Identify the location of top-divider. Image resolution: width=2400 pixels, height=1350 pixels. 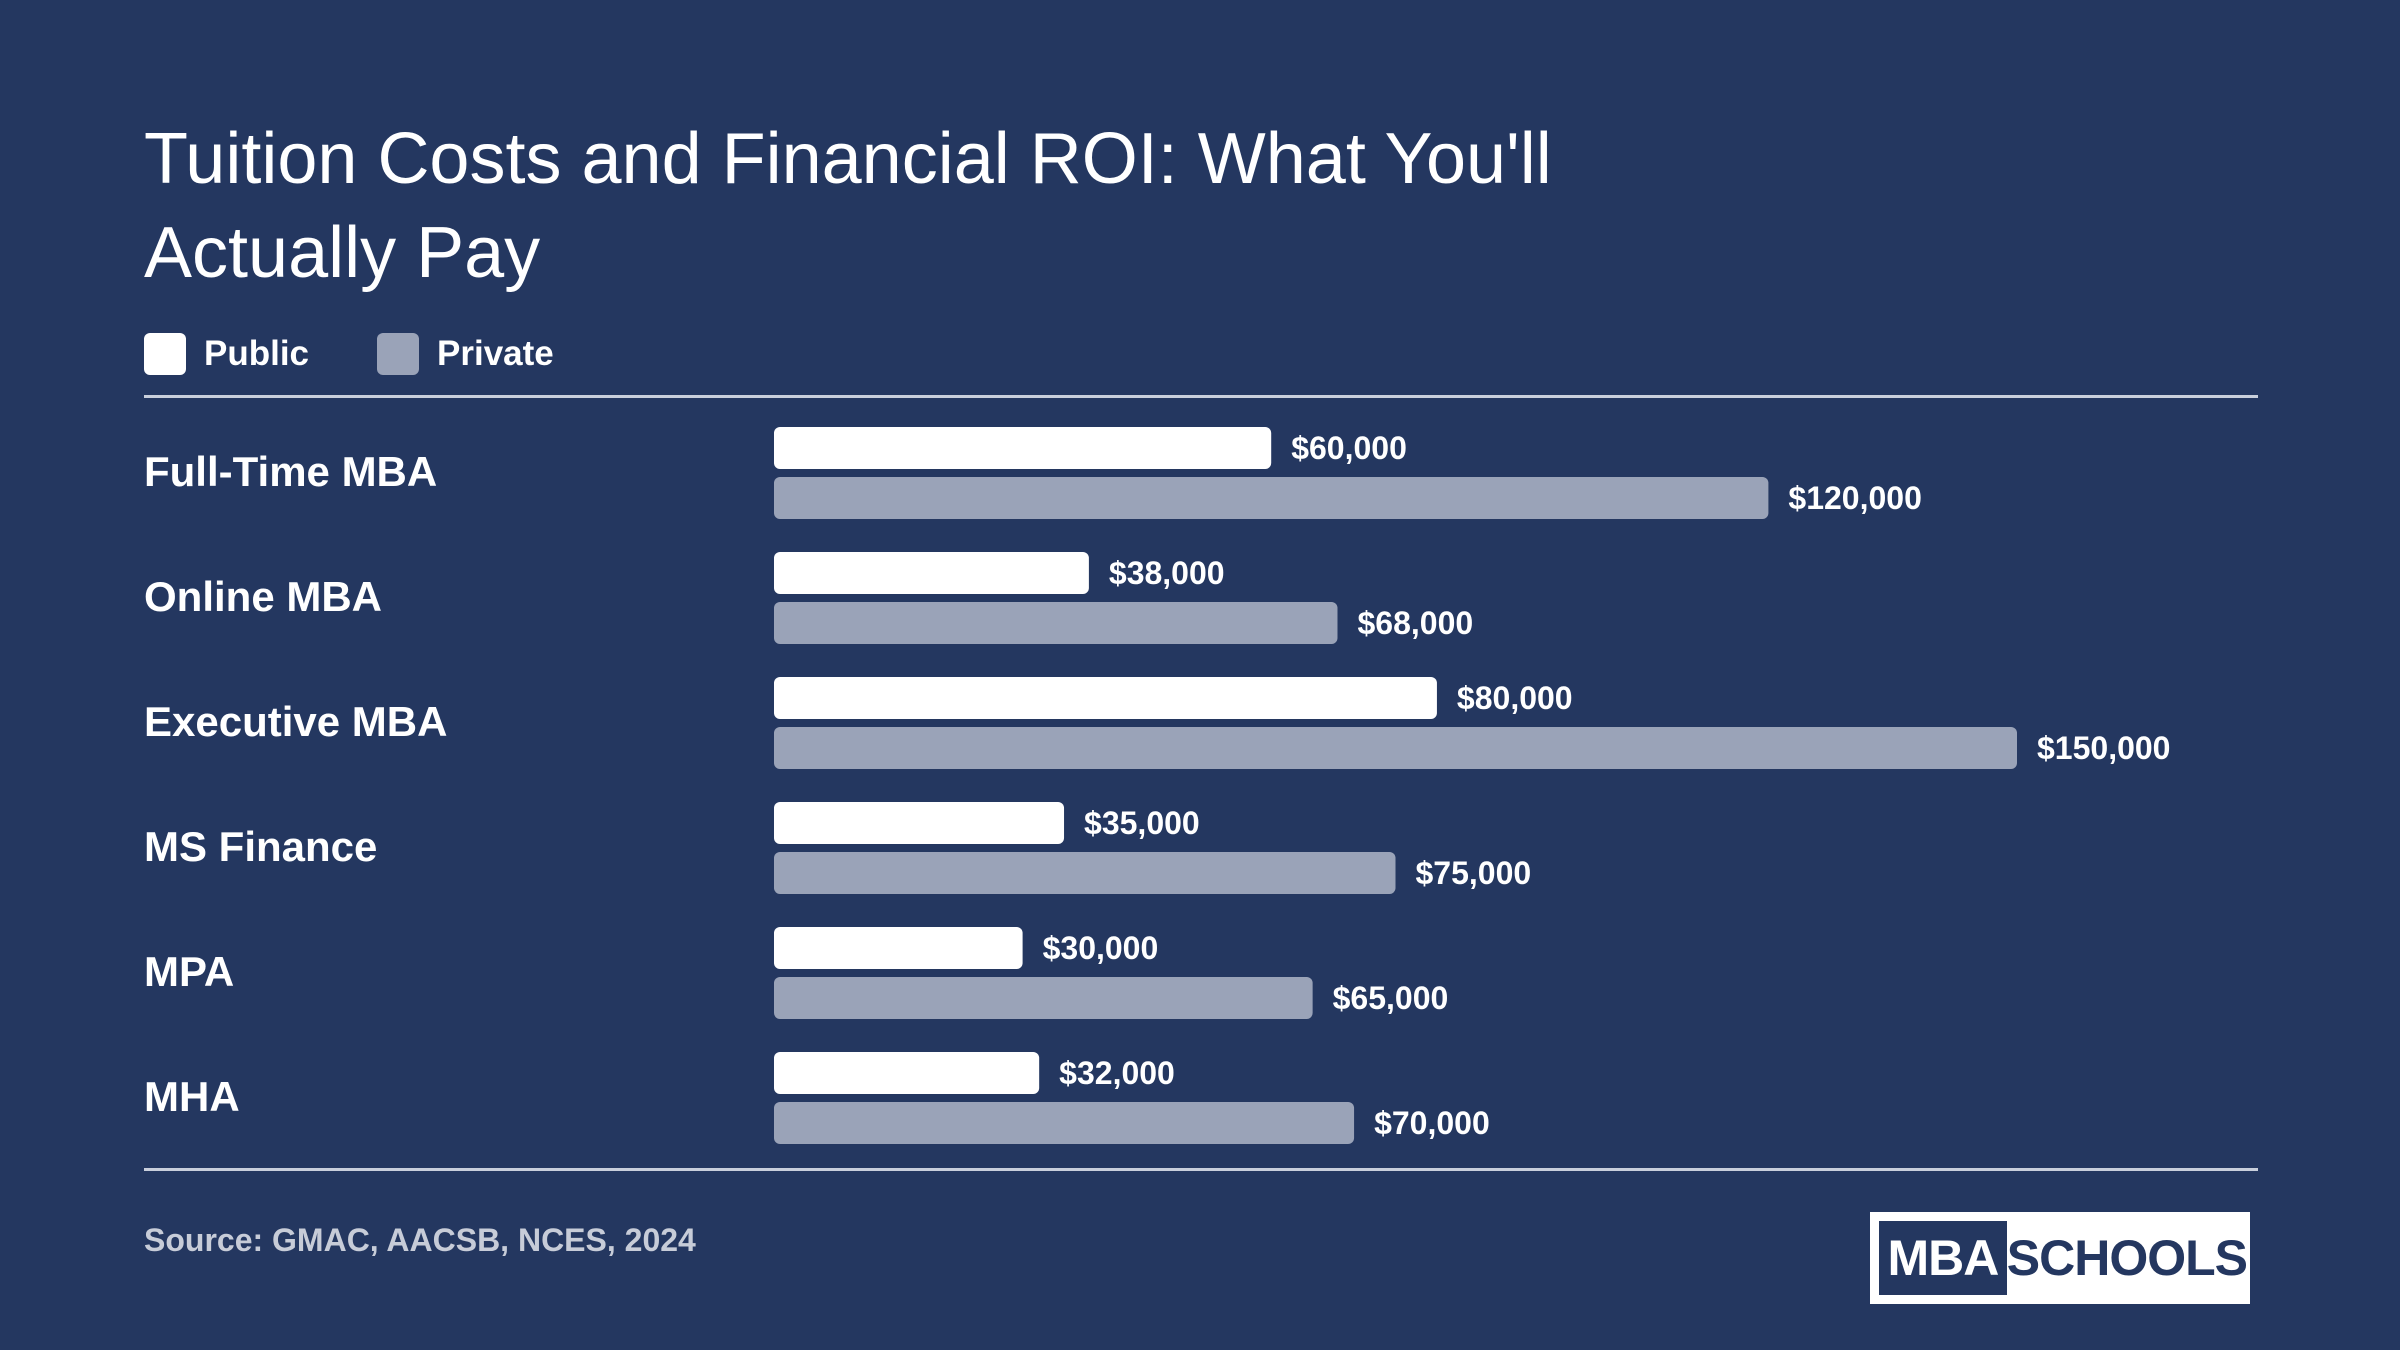
(1201, 396).